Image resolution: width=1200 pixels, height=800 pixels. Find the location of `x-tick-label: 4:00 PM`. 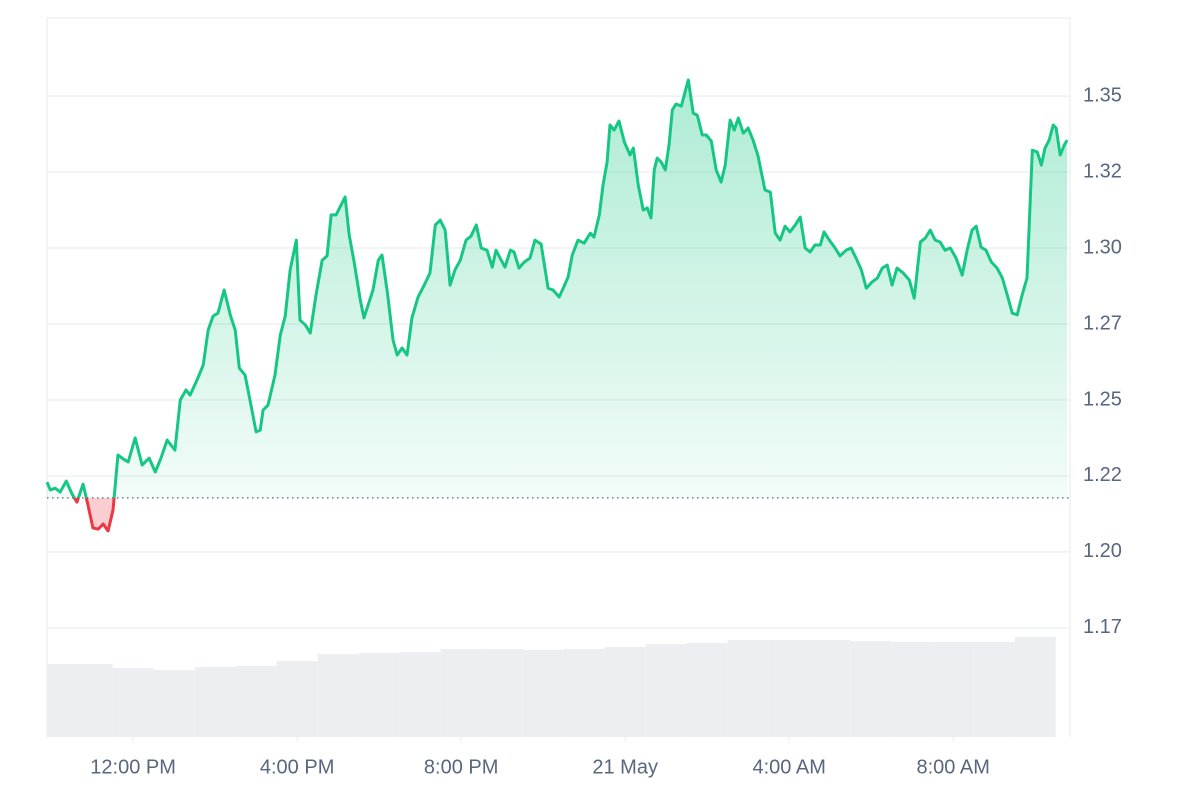

x-tick-label: 4:00 PM is located at coordinates (297, 767).